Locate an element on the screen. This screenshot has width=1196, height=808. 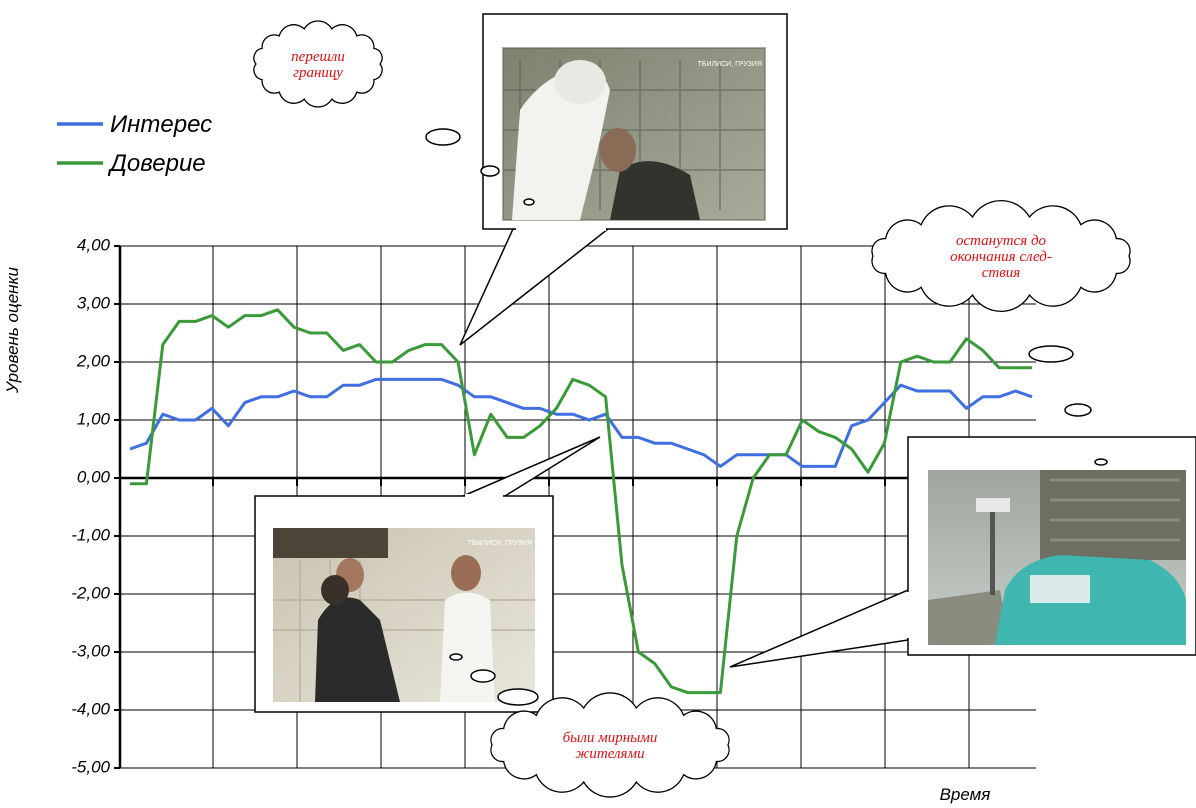
legend-label: Интерес is located at coordinates (161, 124).